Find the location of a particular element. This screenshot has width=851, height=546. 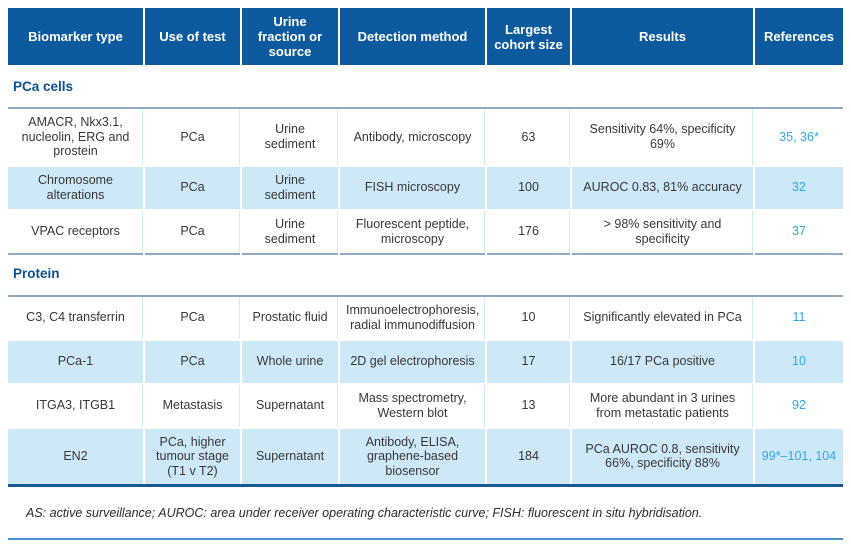

section-header-row: PCa cells is located at coordinates (425, 87).